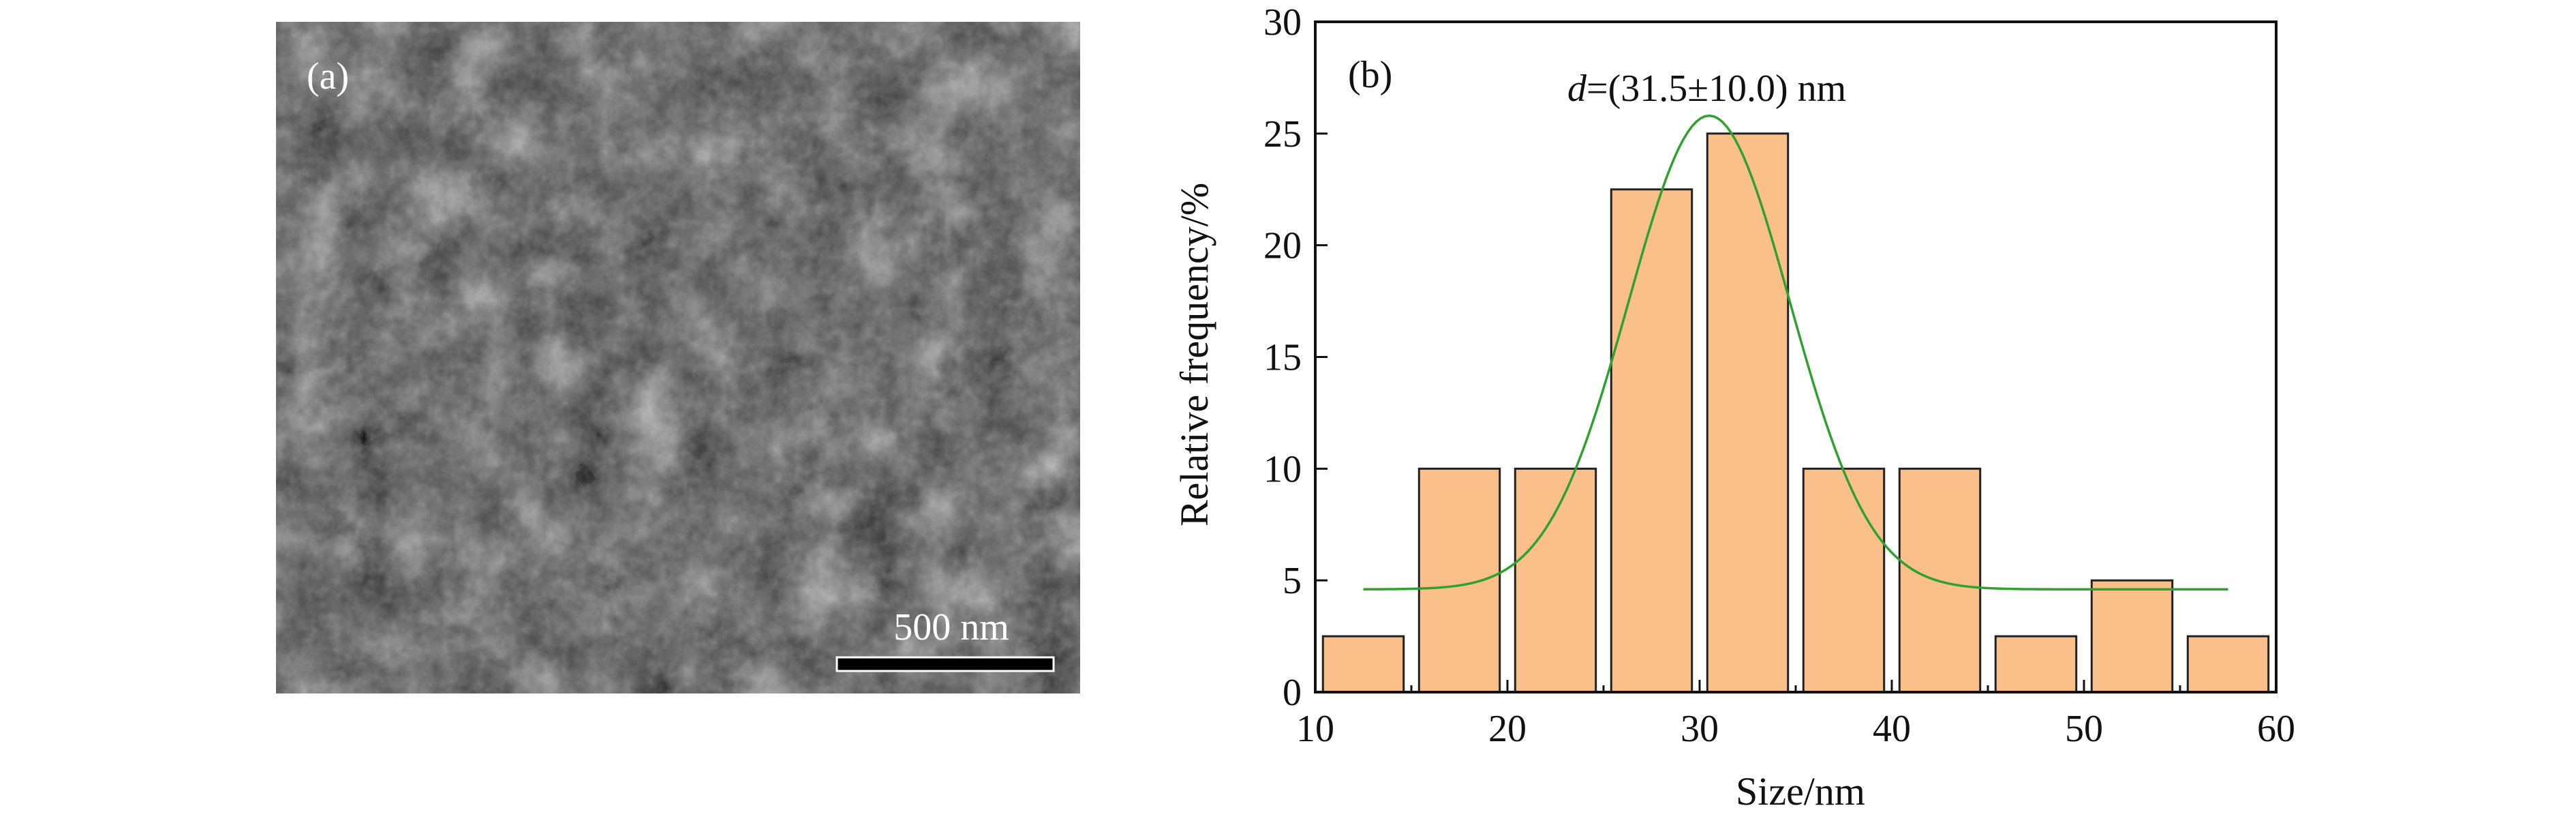  I want to click on y-tick-label: 15, so click(1282, 358).